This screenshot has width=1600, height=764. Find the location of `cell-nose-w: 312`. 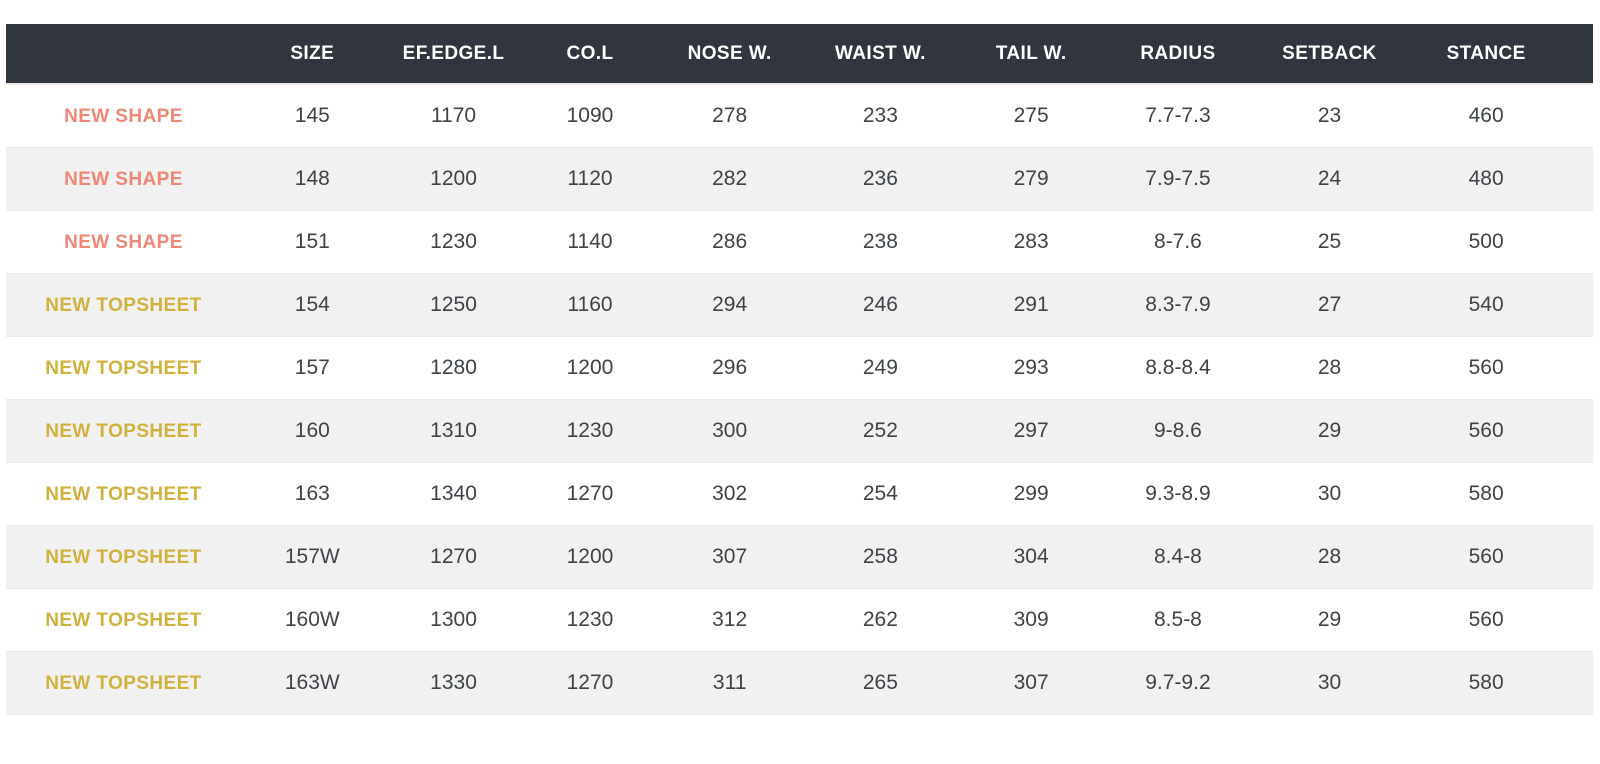

cell-nose-w: 312 is located at coordinates (729, 619).